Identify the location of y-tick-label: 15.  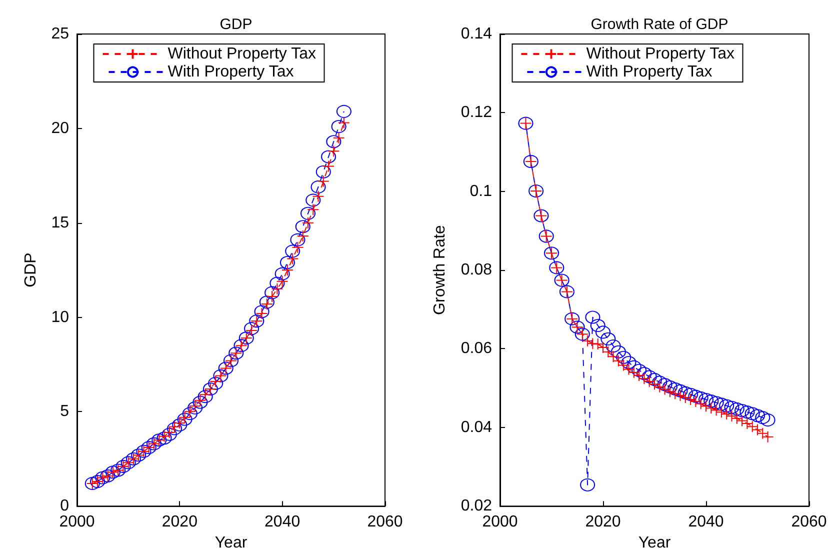
(60, 223).